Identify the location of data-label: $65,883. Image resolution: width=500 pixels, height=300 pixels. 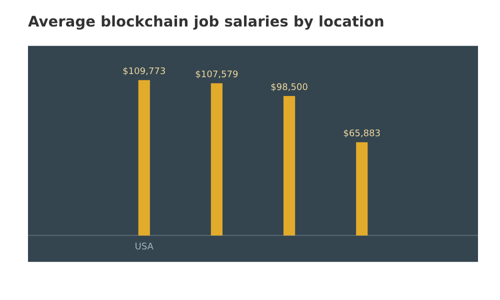
(362, 133).